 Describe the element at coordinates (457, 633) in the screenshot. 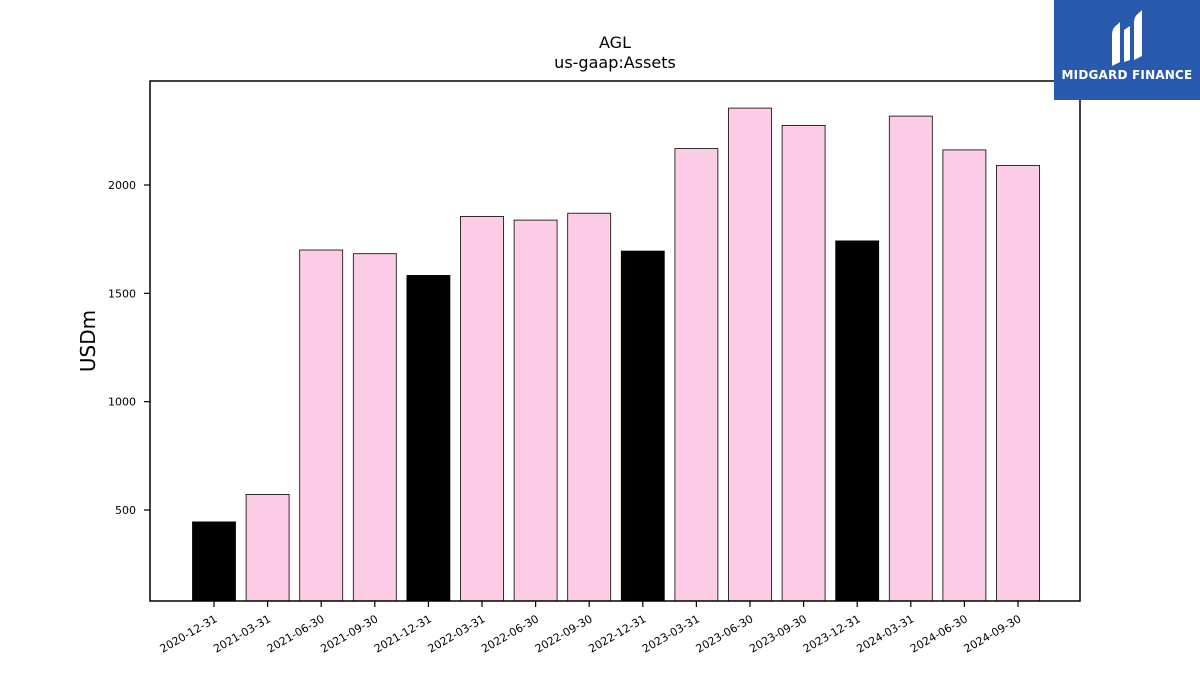

I see `x-tick-label: 2022-03-31` at that location.